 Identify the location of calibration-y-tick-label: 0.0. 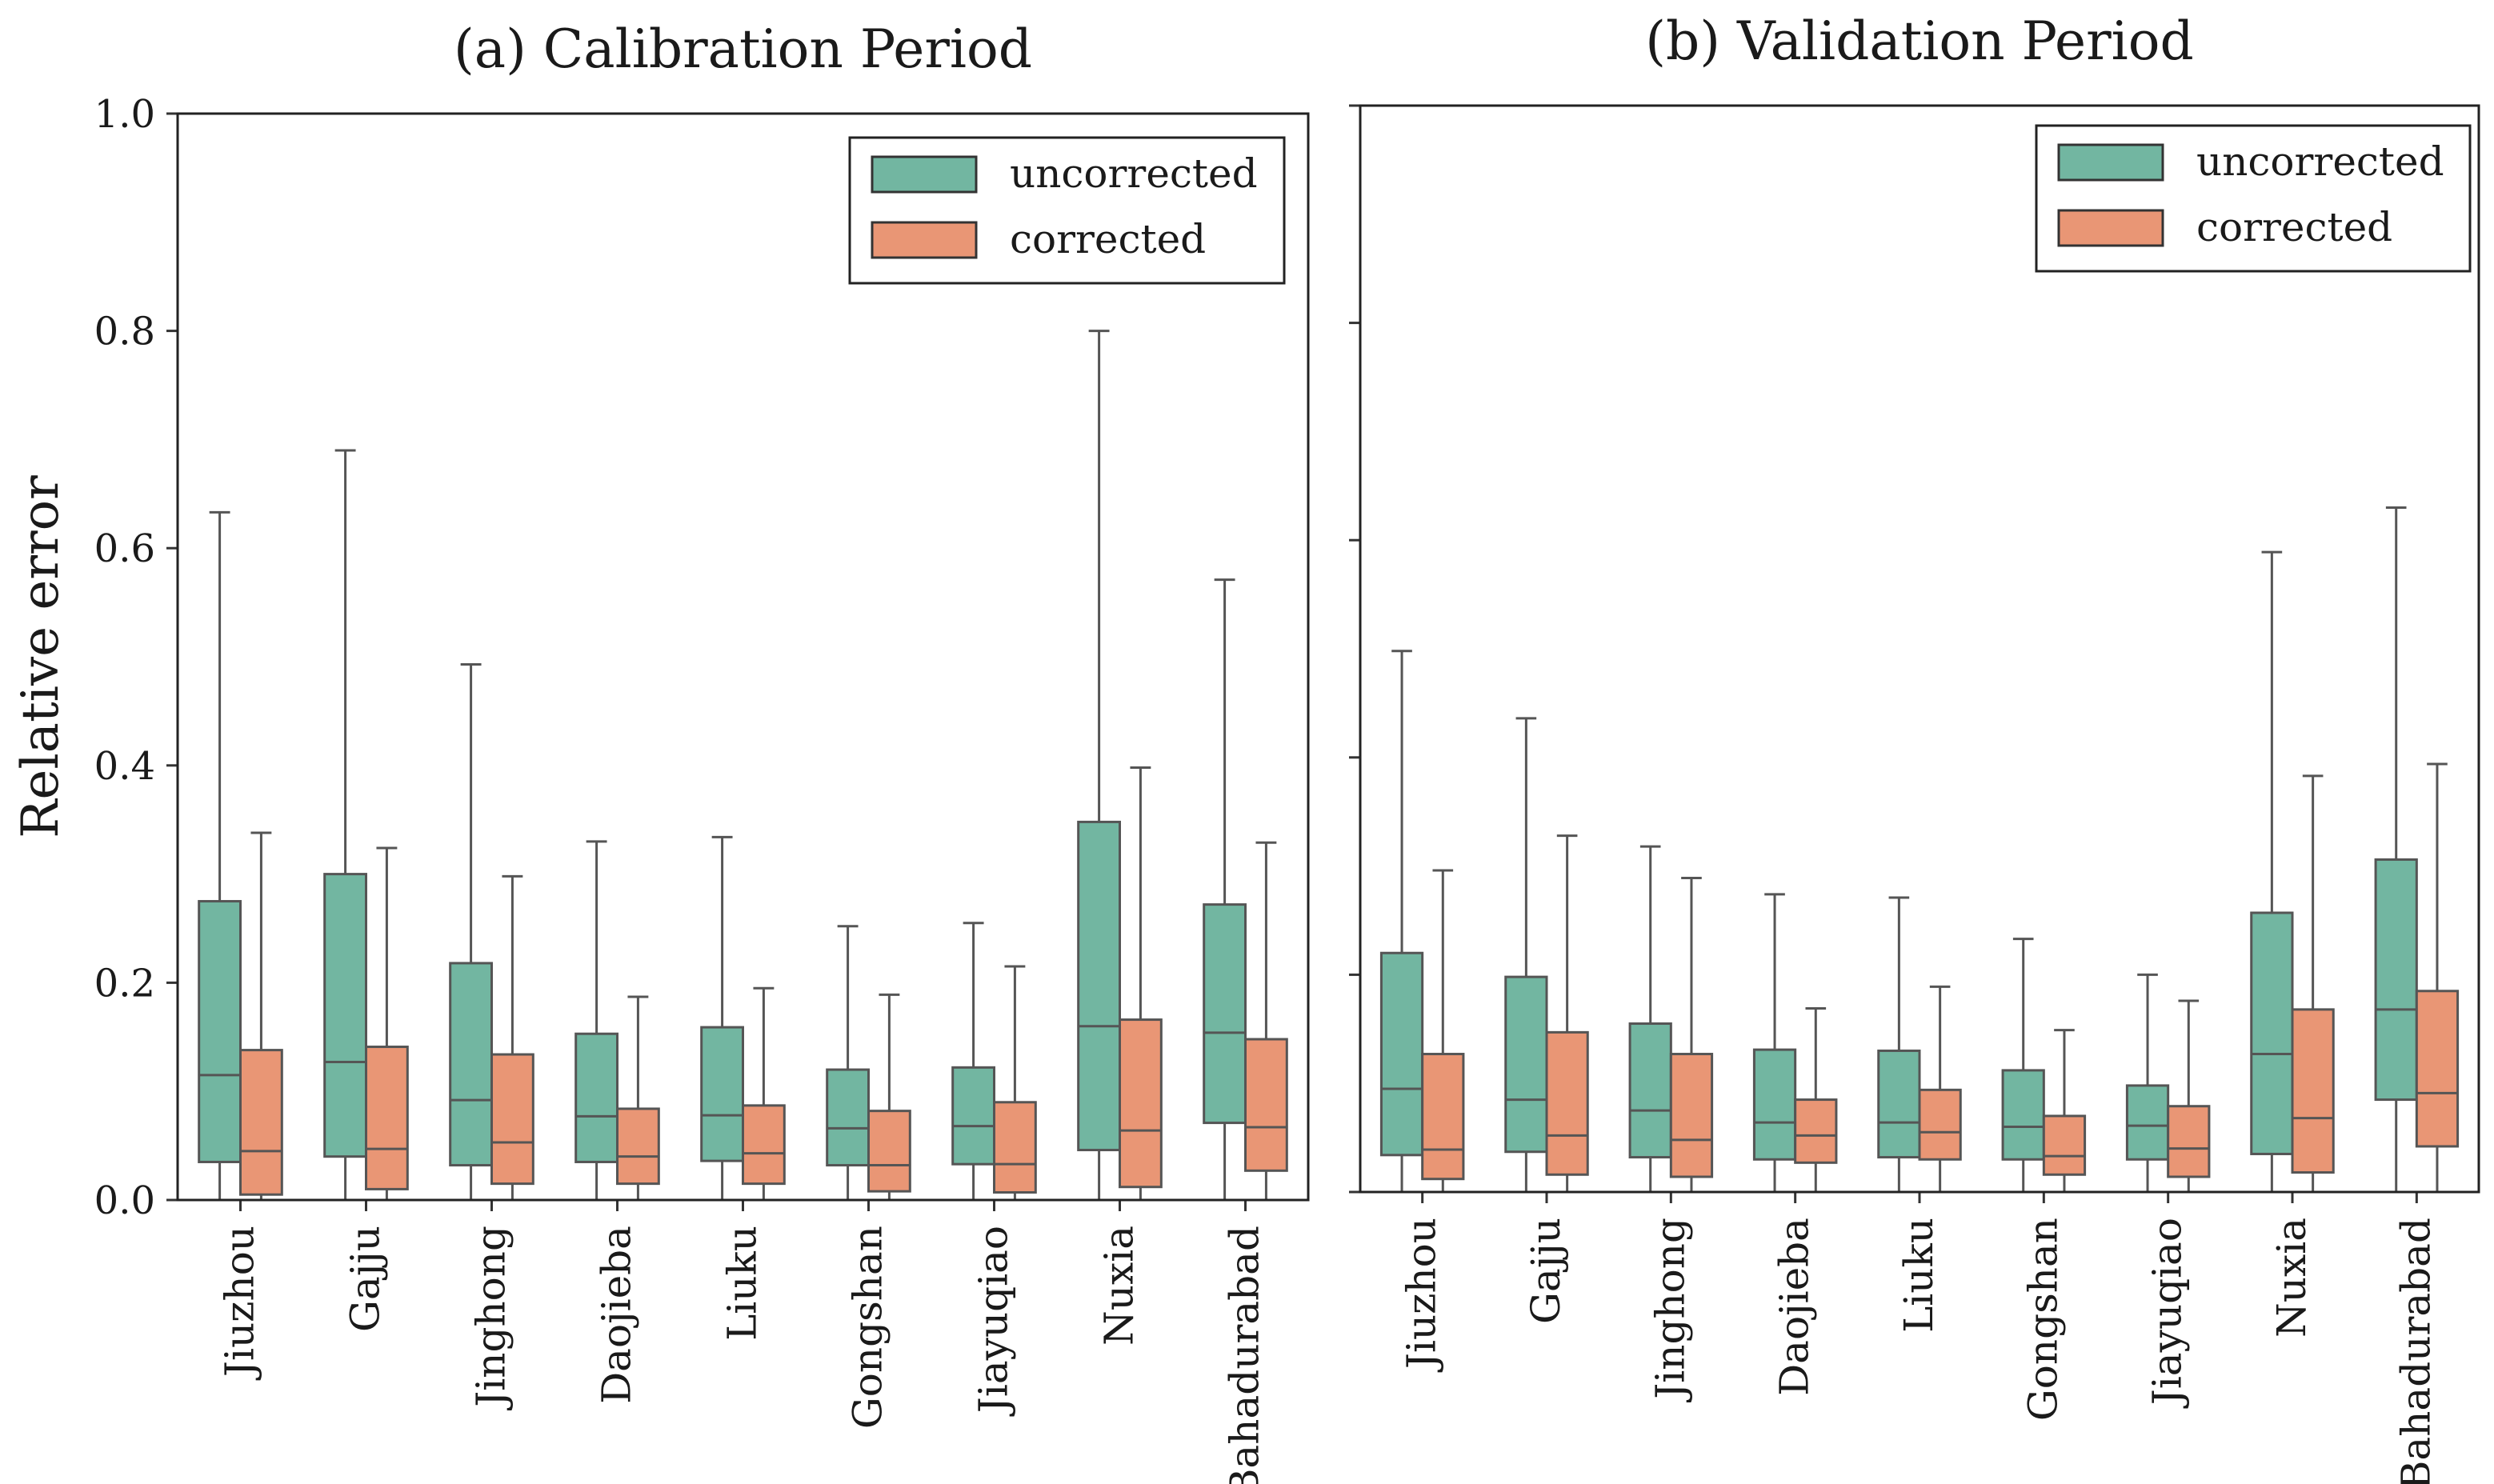
(124, 1200).